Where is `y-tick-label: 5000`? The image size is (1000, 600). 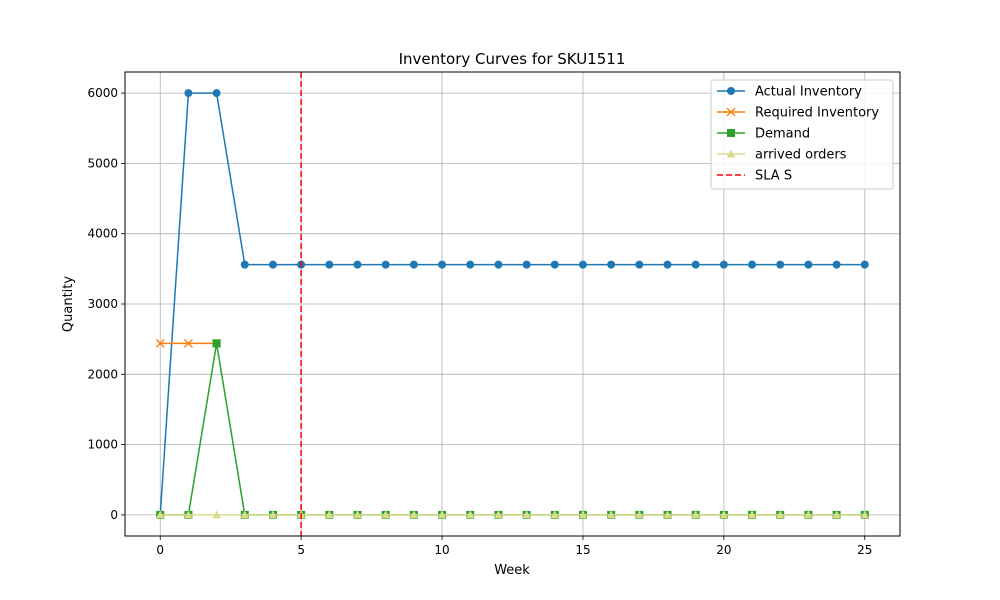 y-tick-label: 5000 is located at coordinates (102, 163).